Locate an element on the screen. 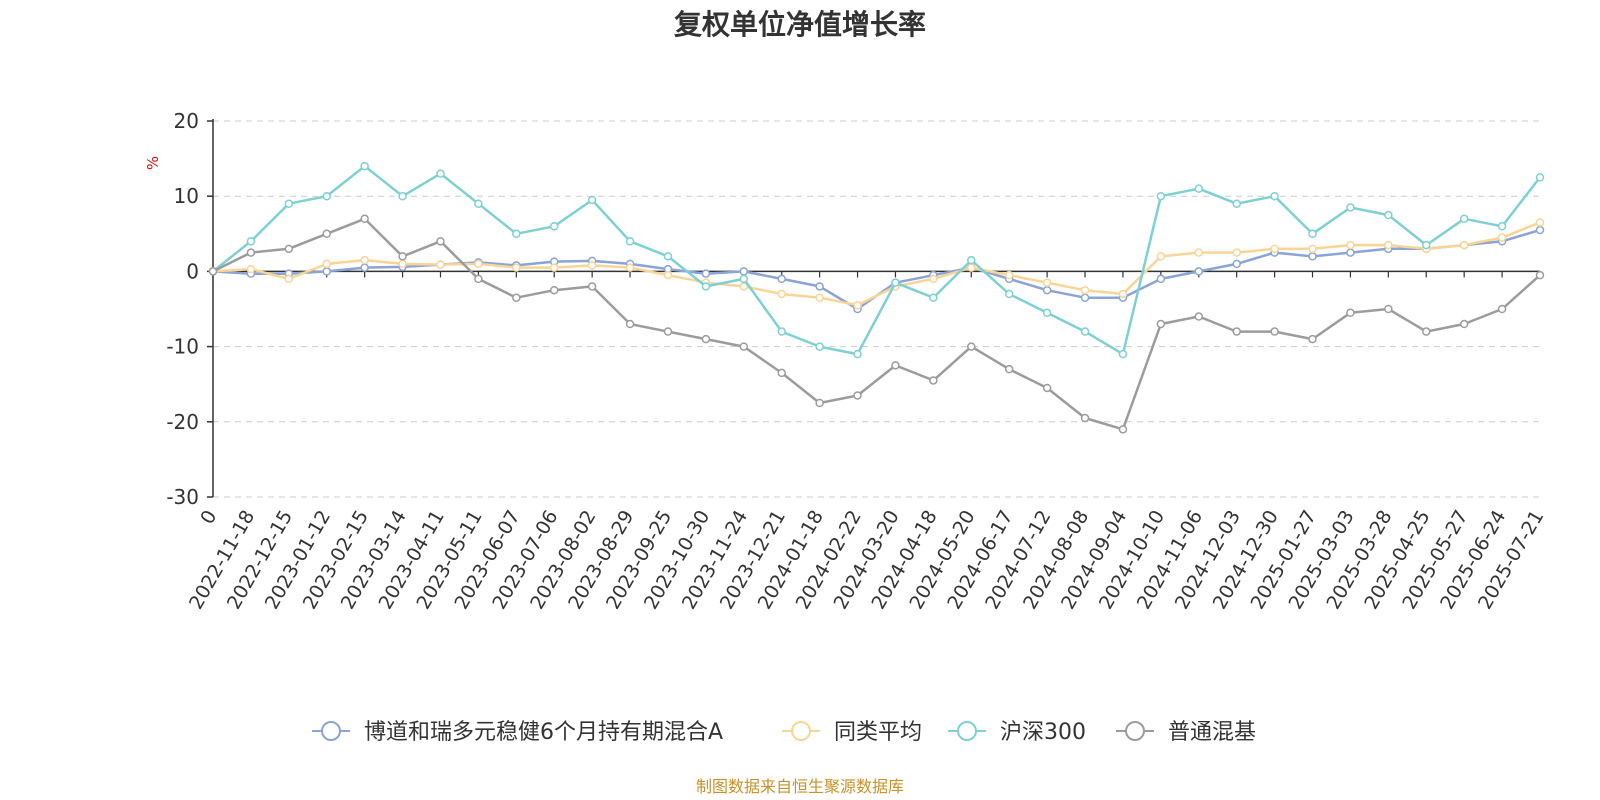 This screenshot has width=1600, height=800. legend-item: 博道和瑞多元稳健6个月持有期混合A is located at coordinates (517, 732).